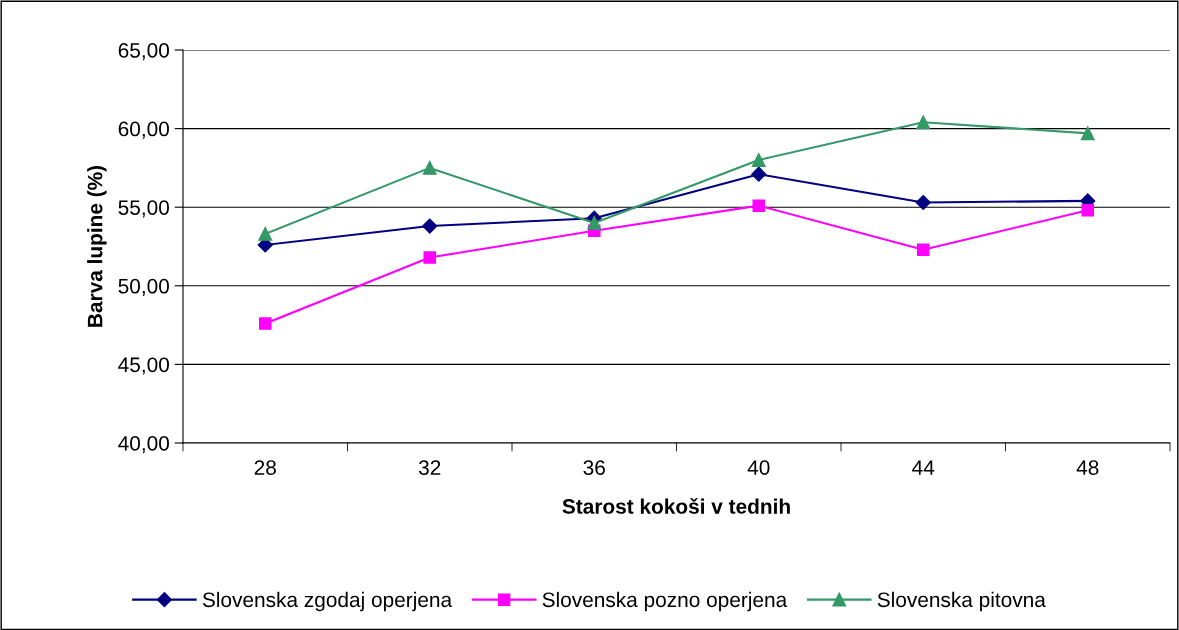  What do you see at coordinates (143, 287) in the screenshot?
I see `y-tick-label: 50,00` at bounding box center [143, 287].